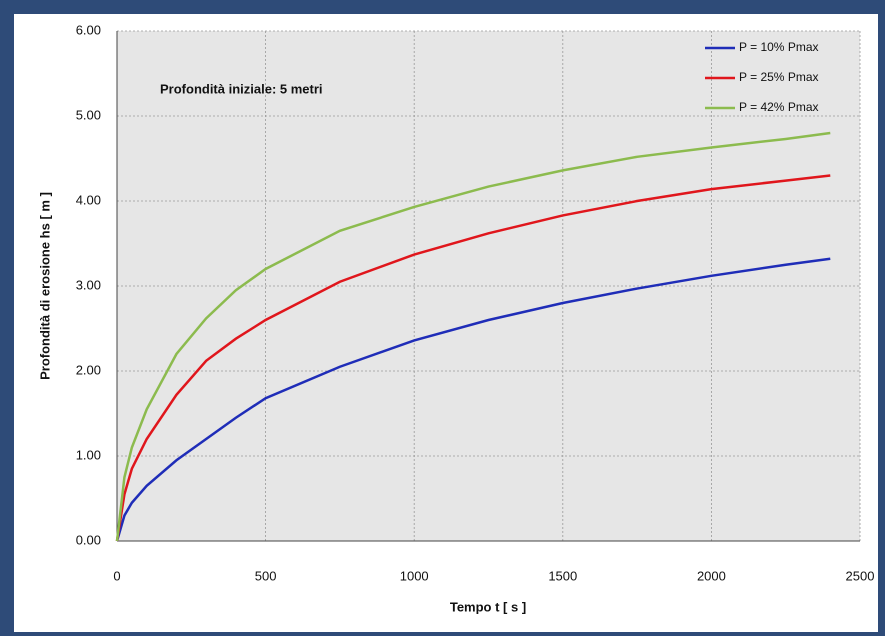  What do you see at coordinates (88, 114) in the screenshot?
I see `y-tick-label: 5.00` at bounding box center [88, 114].